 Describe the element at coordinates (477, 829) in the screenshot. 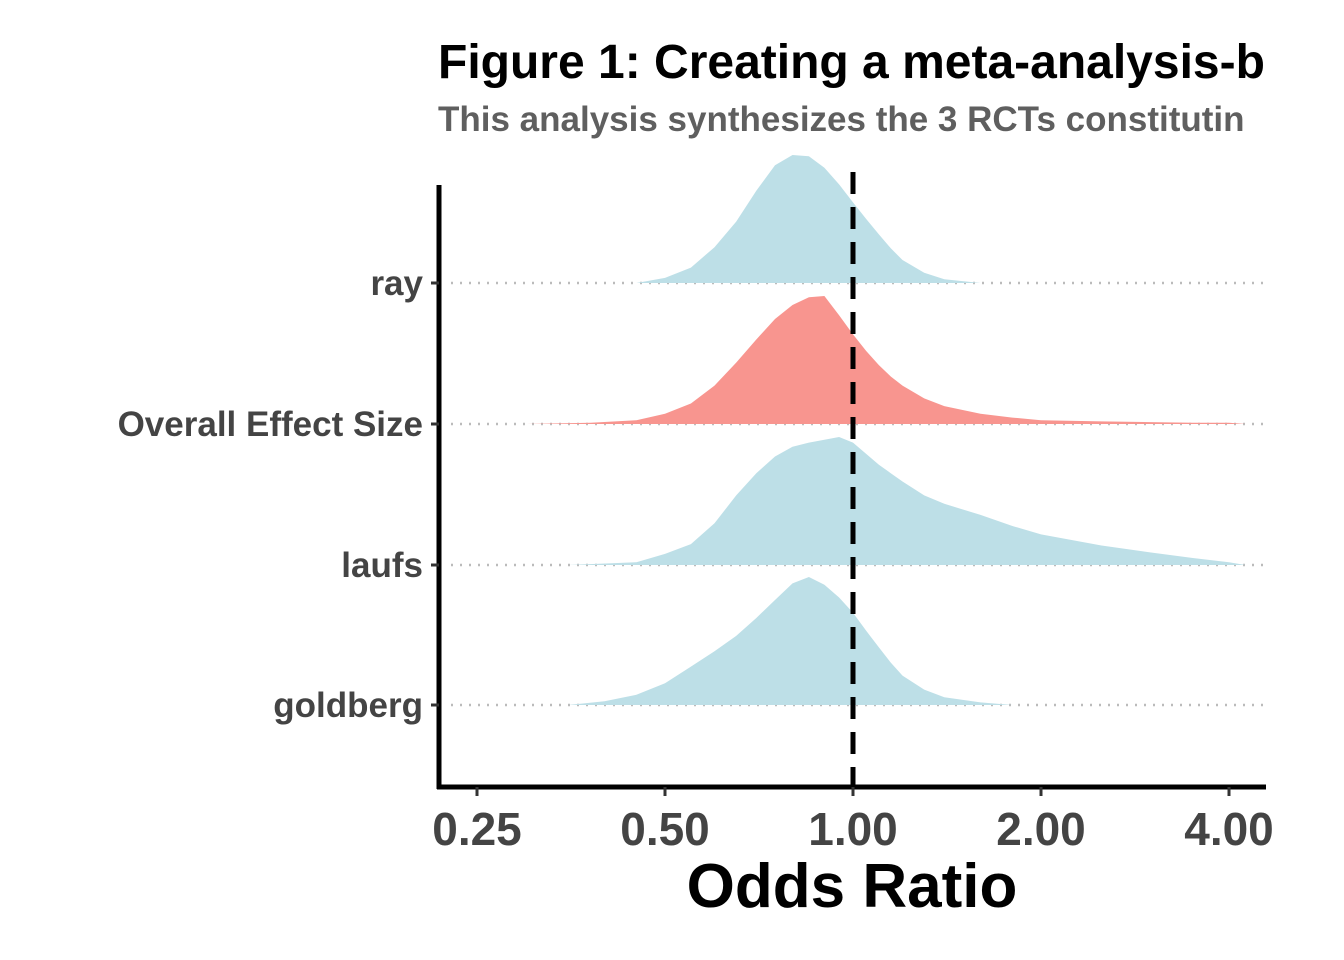

I see `x-tick-label-0: 0.25` at that location.